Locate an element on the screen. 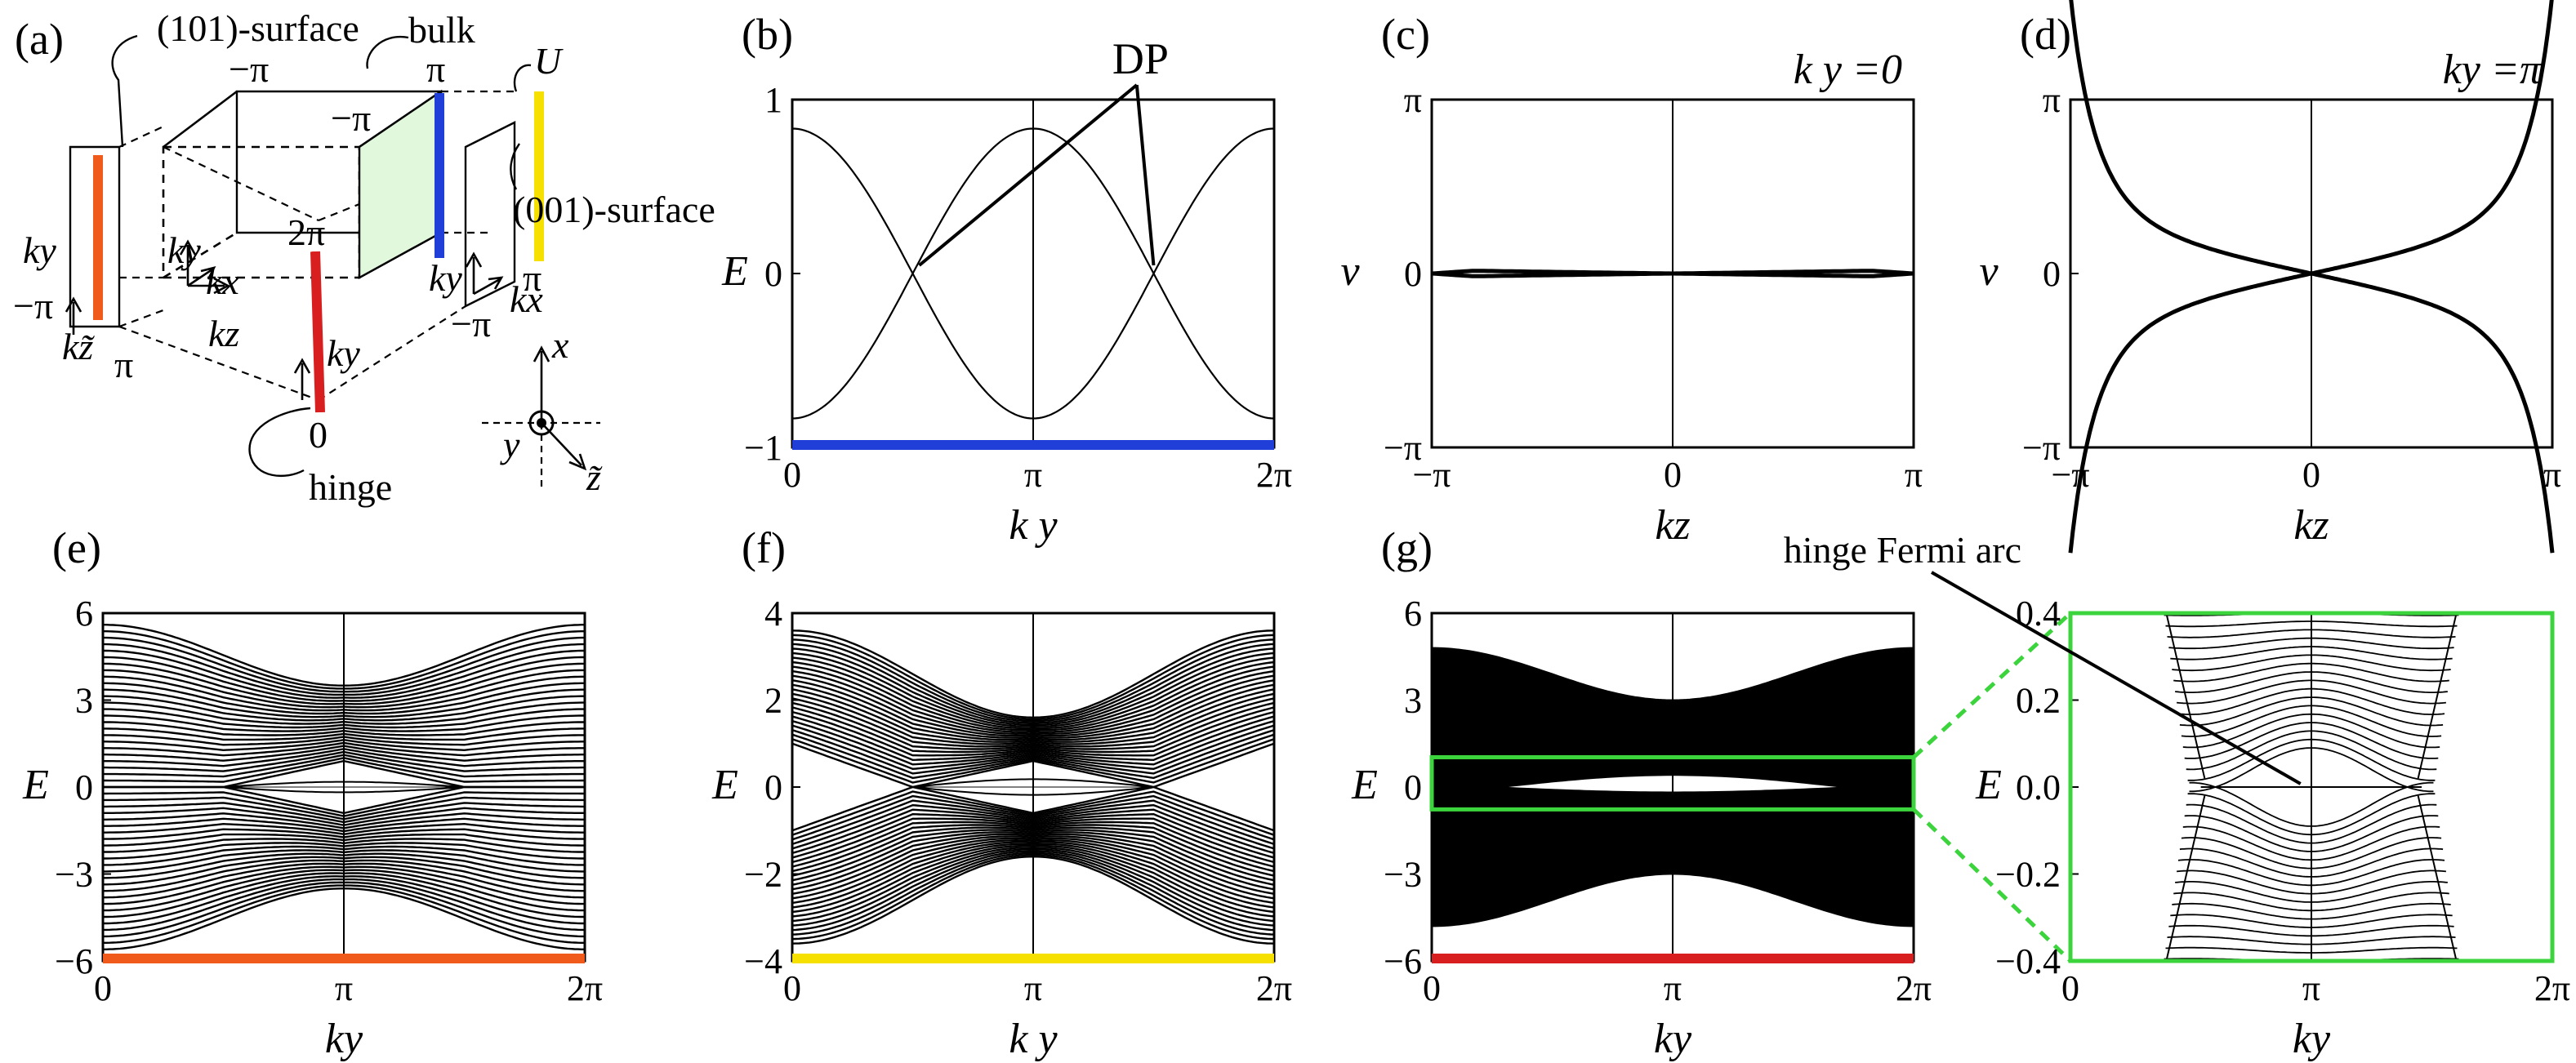 The width and height of the screenshot is (2576, 1063). hinge-arc-pointer is located at coordinates (2116, 678).